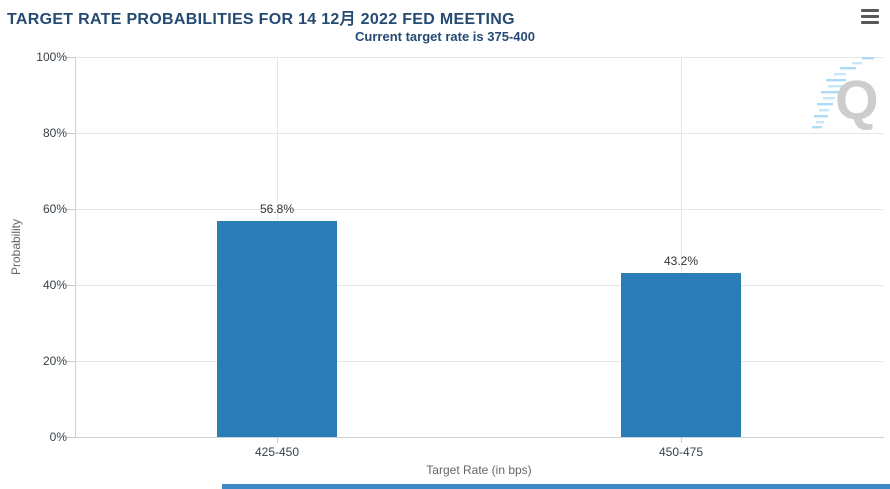  I want to click on x-axis-tick-label: 450-475, so click(681, 452).